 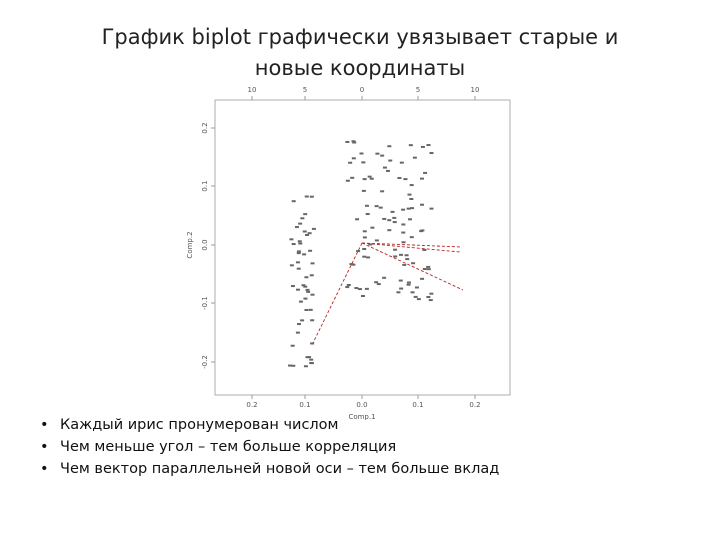 What do you see at coordinates (205, 303) in the screenshot?
I see `left-tick-label: -0.1` at bounding box center [205, 303].